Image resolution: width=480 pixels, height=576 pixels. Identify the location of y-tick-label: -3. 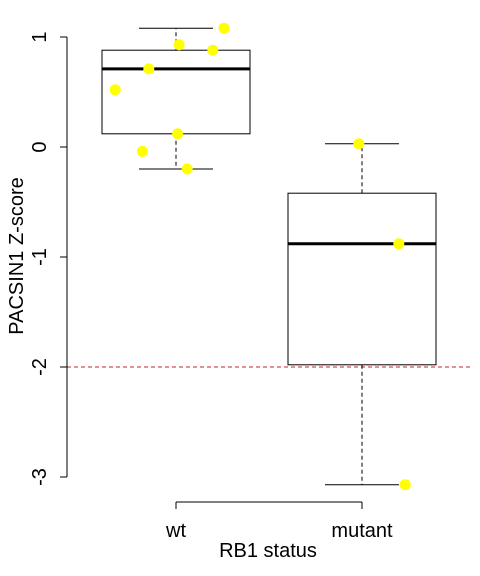
(40, 477).